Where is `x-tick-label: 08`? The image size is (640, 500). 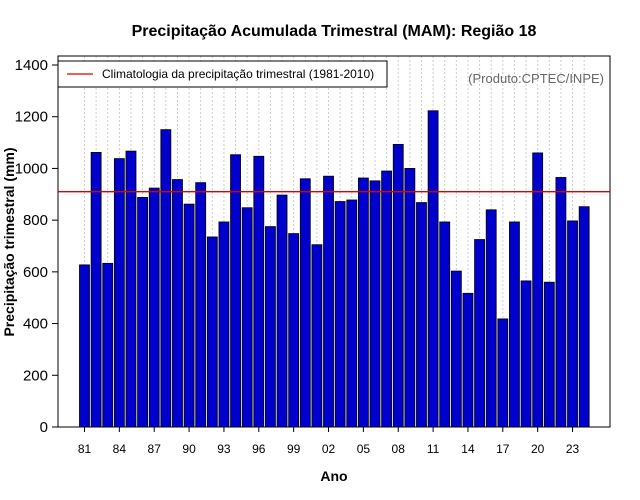
x-tick-label: 08 is located at coordinates (399, 449).